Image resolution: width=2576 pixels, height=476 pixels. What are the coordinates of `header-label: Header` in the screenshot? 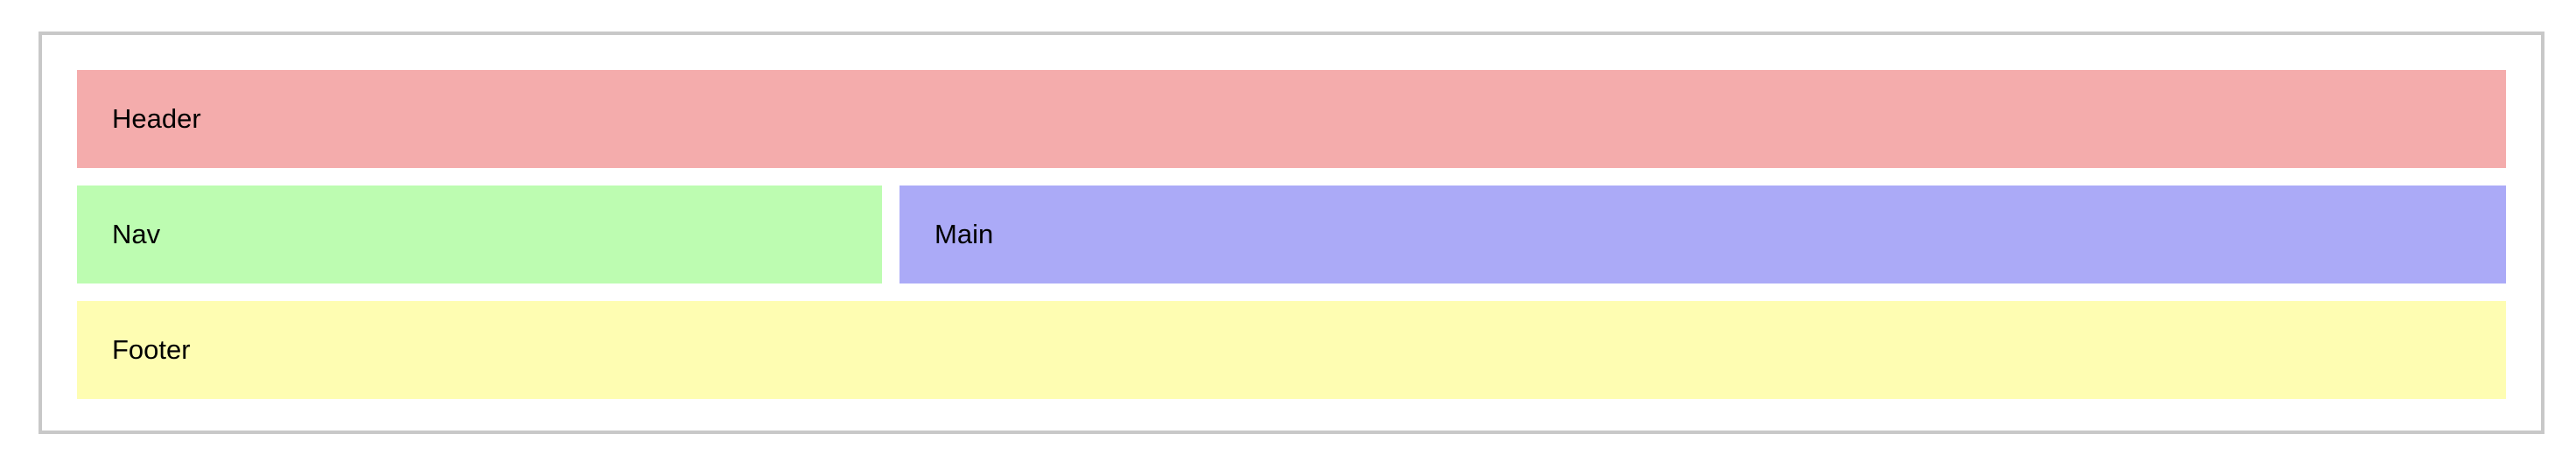 It's located at (156, 118).